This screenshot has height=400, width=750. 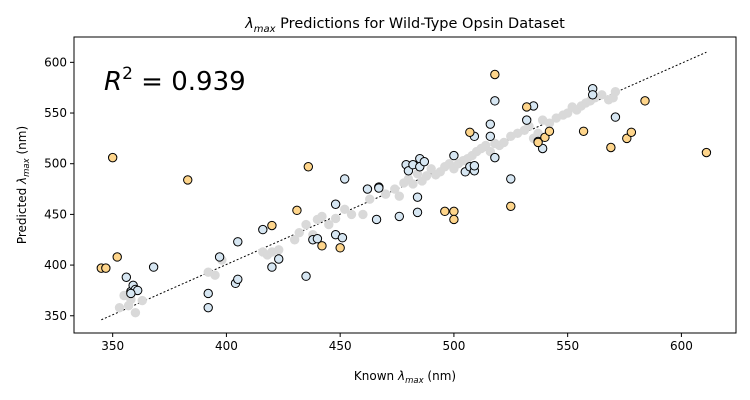 I want to click on y-tick-label: 450, so click(x=55, y=214).